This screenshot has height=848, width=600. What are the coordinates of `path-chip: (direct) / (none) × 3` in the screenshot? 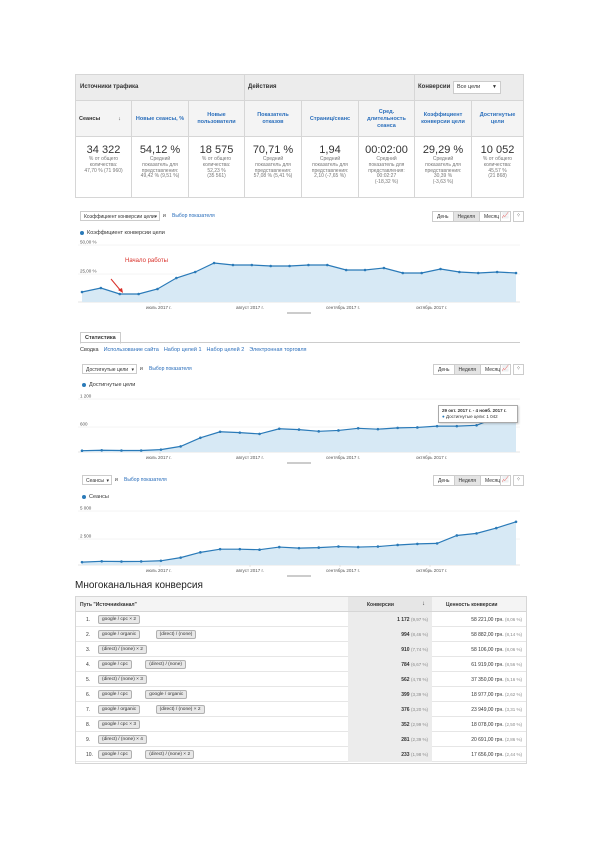 It's located at (122, 679).